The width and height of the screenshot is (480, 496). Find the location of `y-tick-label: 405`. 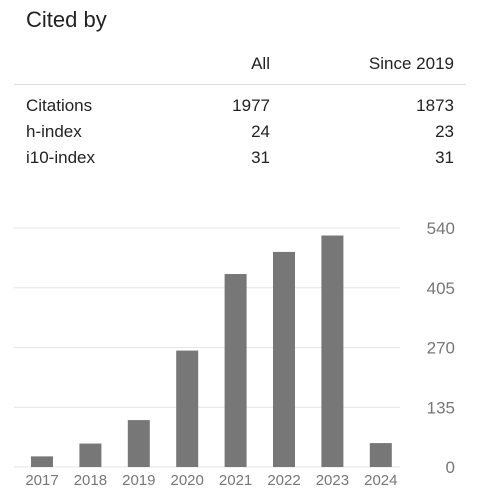

y-tick-label: 405 is located at coordinates (441, 288).